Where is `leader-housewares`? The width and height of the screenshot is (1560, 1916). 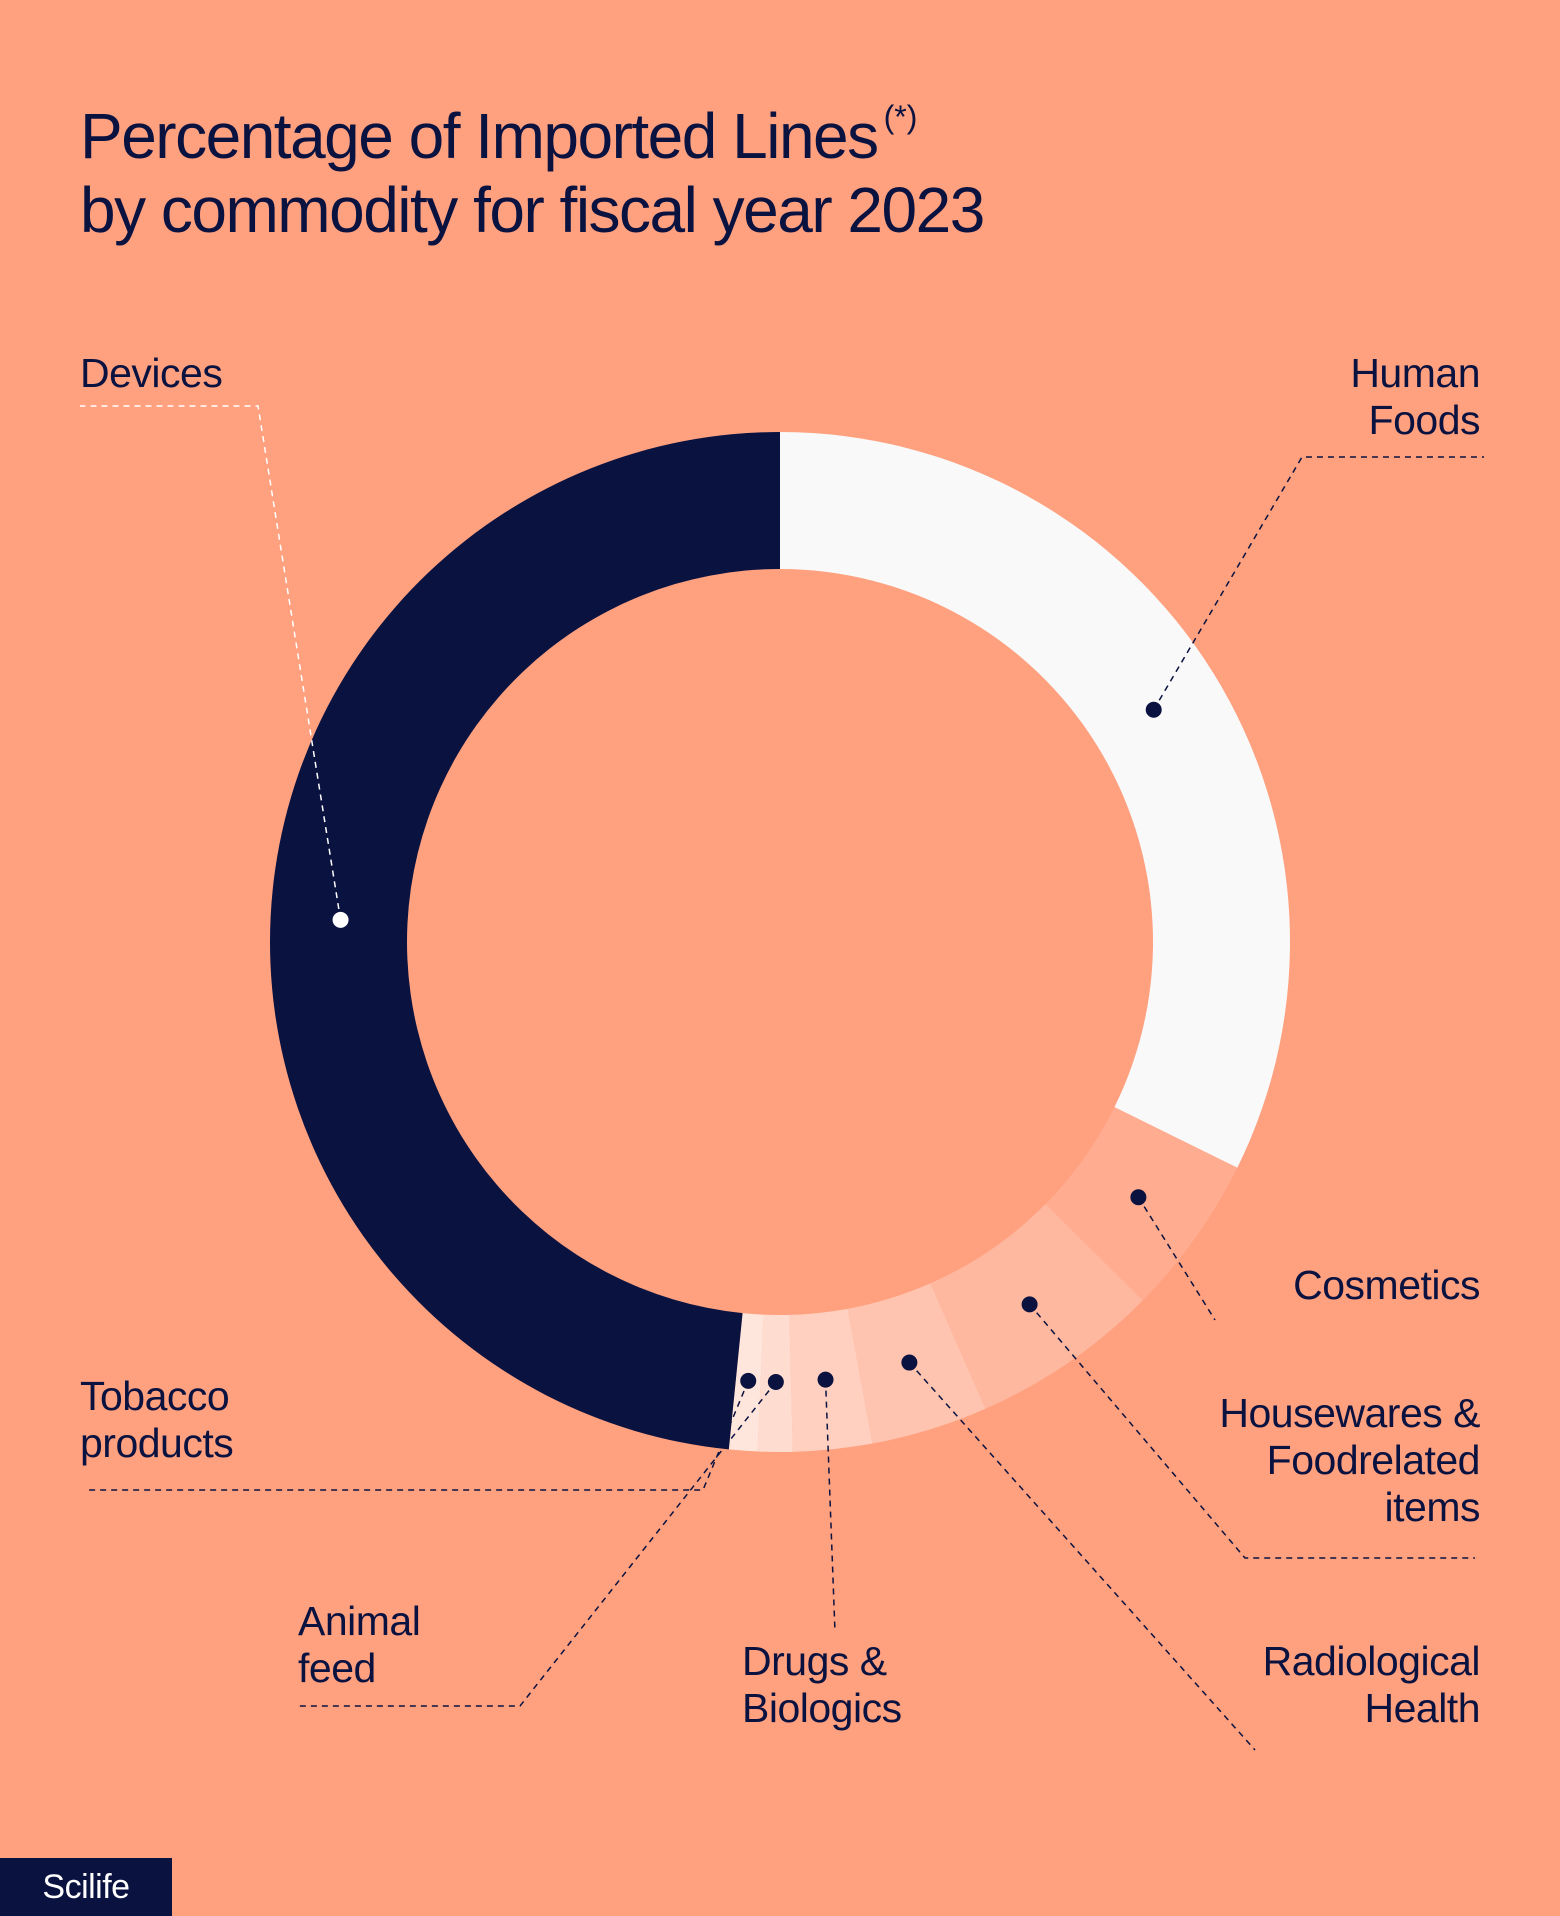
leader-housewares is located at coordinates (1252, 1431).